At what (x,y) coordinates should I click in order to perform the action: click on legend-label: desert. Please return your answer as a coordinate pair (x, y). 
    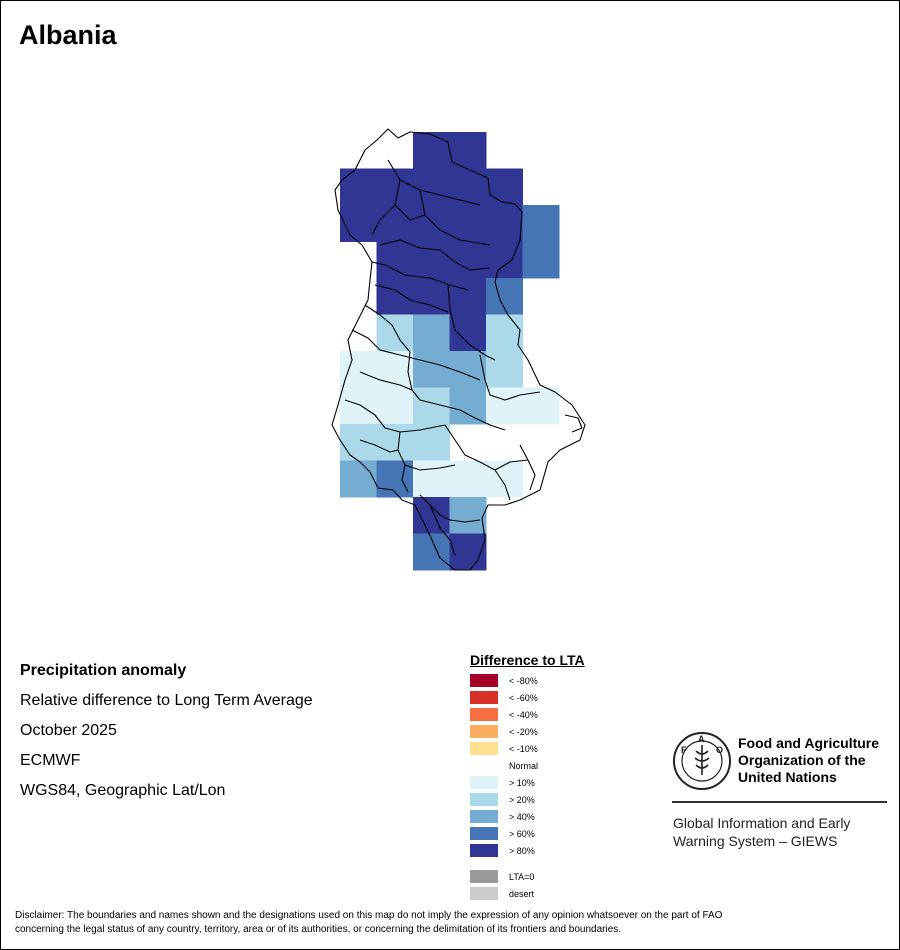
    Looking at the image, I should click on (522, 893).